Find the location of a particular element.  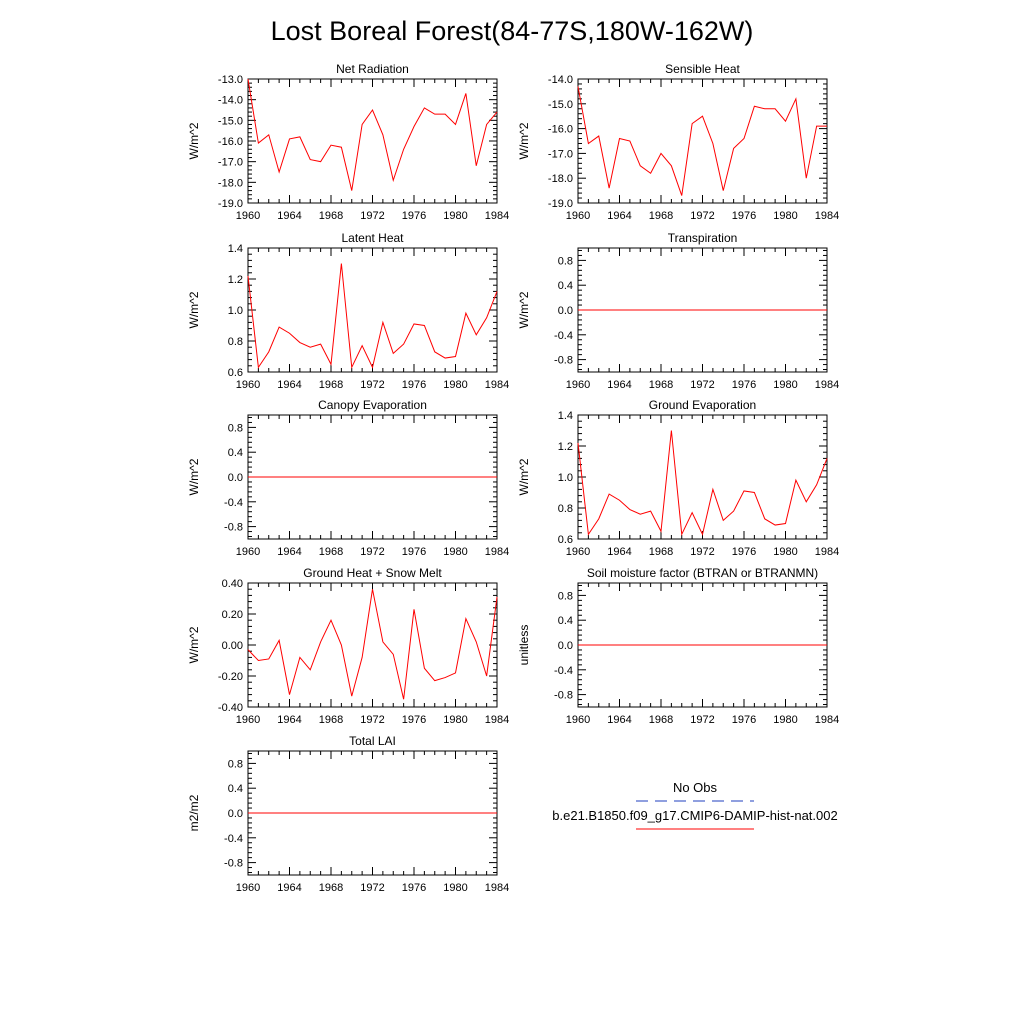

series-line-ground-heat-snow-melt is located at coordinates (372, 644).